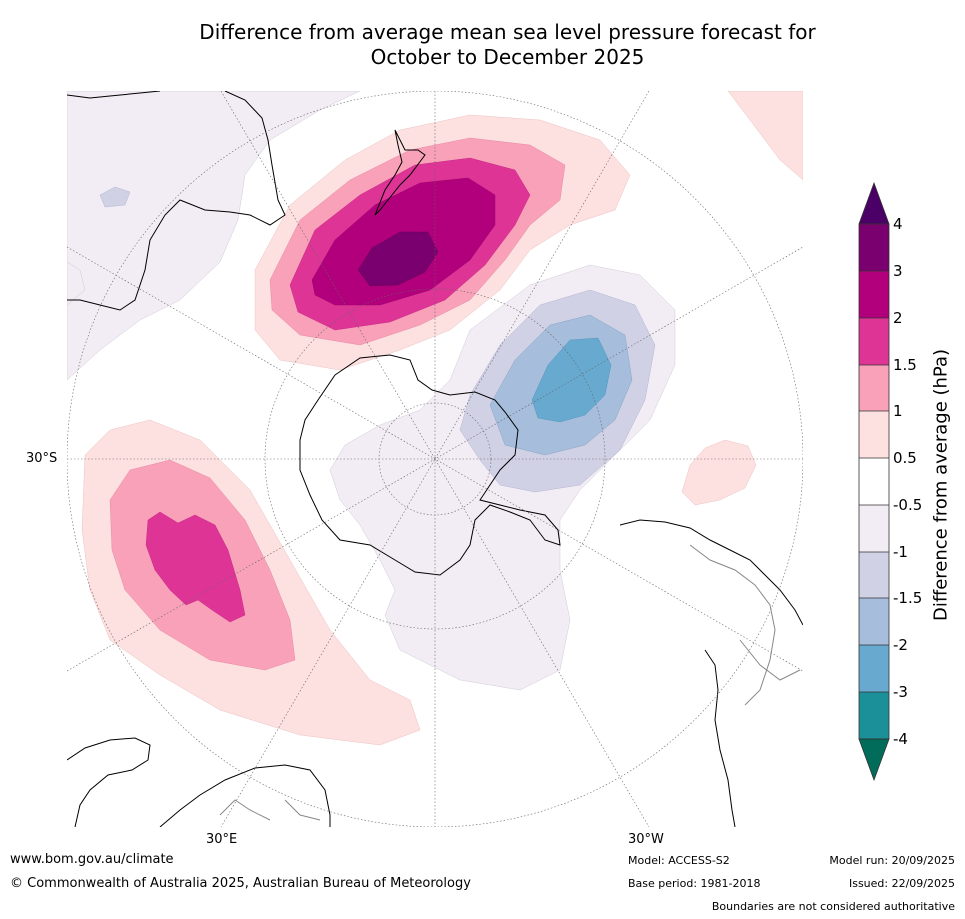 This screenshot has width=965, height=919. Describe the element at coordinates (898, 224) in the screenshot. I see `colorbar-tick-4: 4` at that location.